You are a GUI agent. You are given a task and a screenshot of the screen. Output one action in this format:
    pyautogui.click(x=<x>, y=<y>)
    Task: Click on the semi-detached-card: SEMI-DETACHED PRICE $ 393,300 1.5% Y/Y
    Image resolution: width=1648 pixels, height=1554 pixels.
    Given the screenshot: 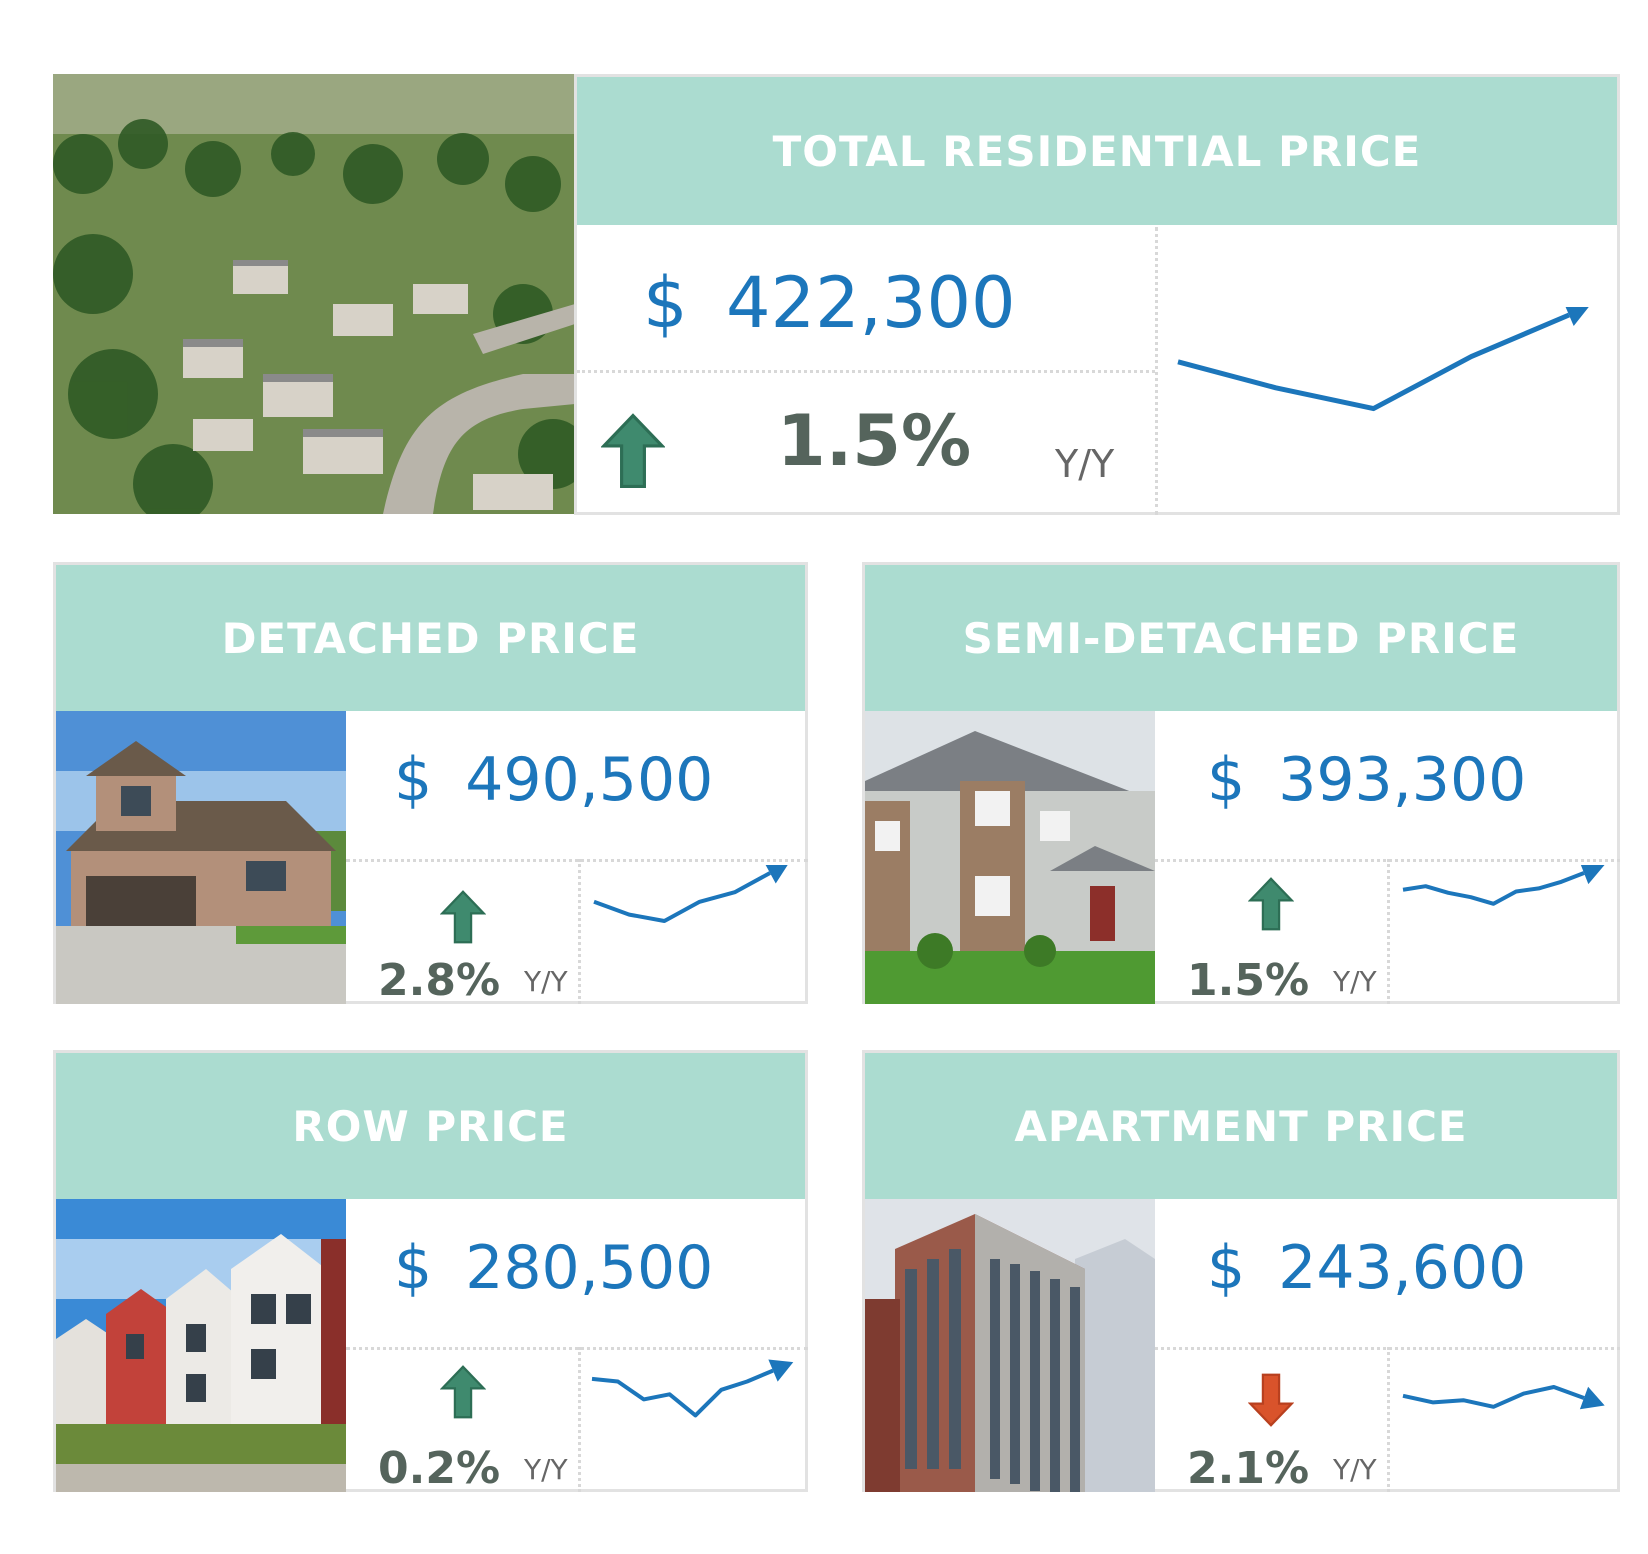 What is the action you would take?
    pyautogui.click(x=1241, y=784)
    